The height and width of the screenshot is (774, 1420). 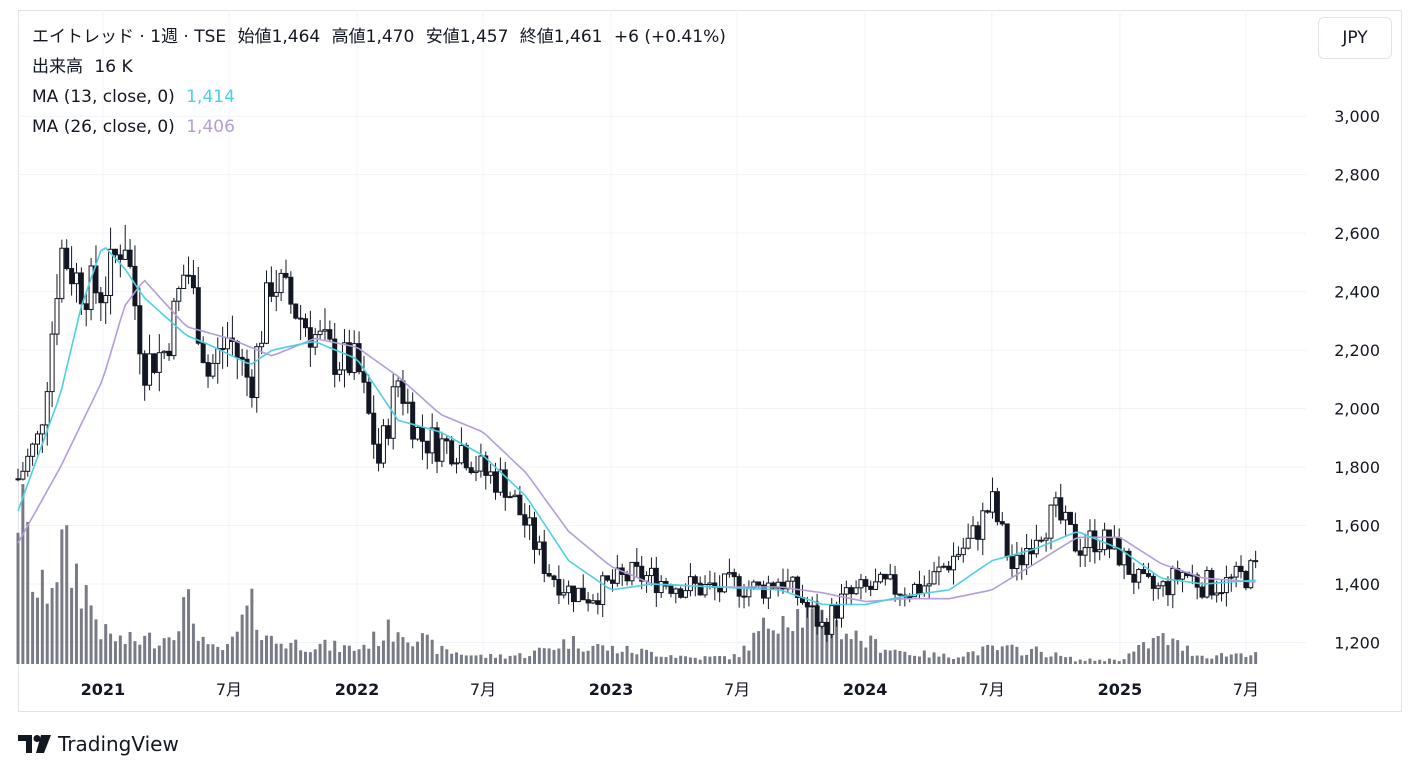 I want to click on tradingview-logo: TradingView, so click(x=98, y=744).